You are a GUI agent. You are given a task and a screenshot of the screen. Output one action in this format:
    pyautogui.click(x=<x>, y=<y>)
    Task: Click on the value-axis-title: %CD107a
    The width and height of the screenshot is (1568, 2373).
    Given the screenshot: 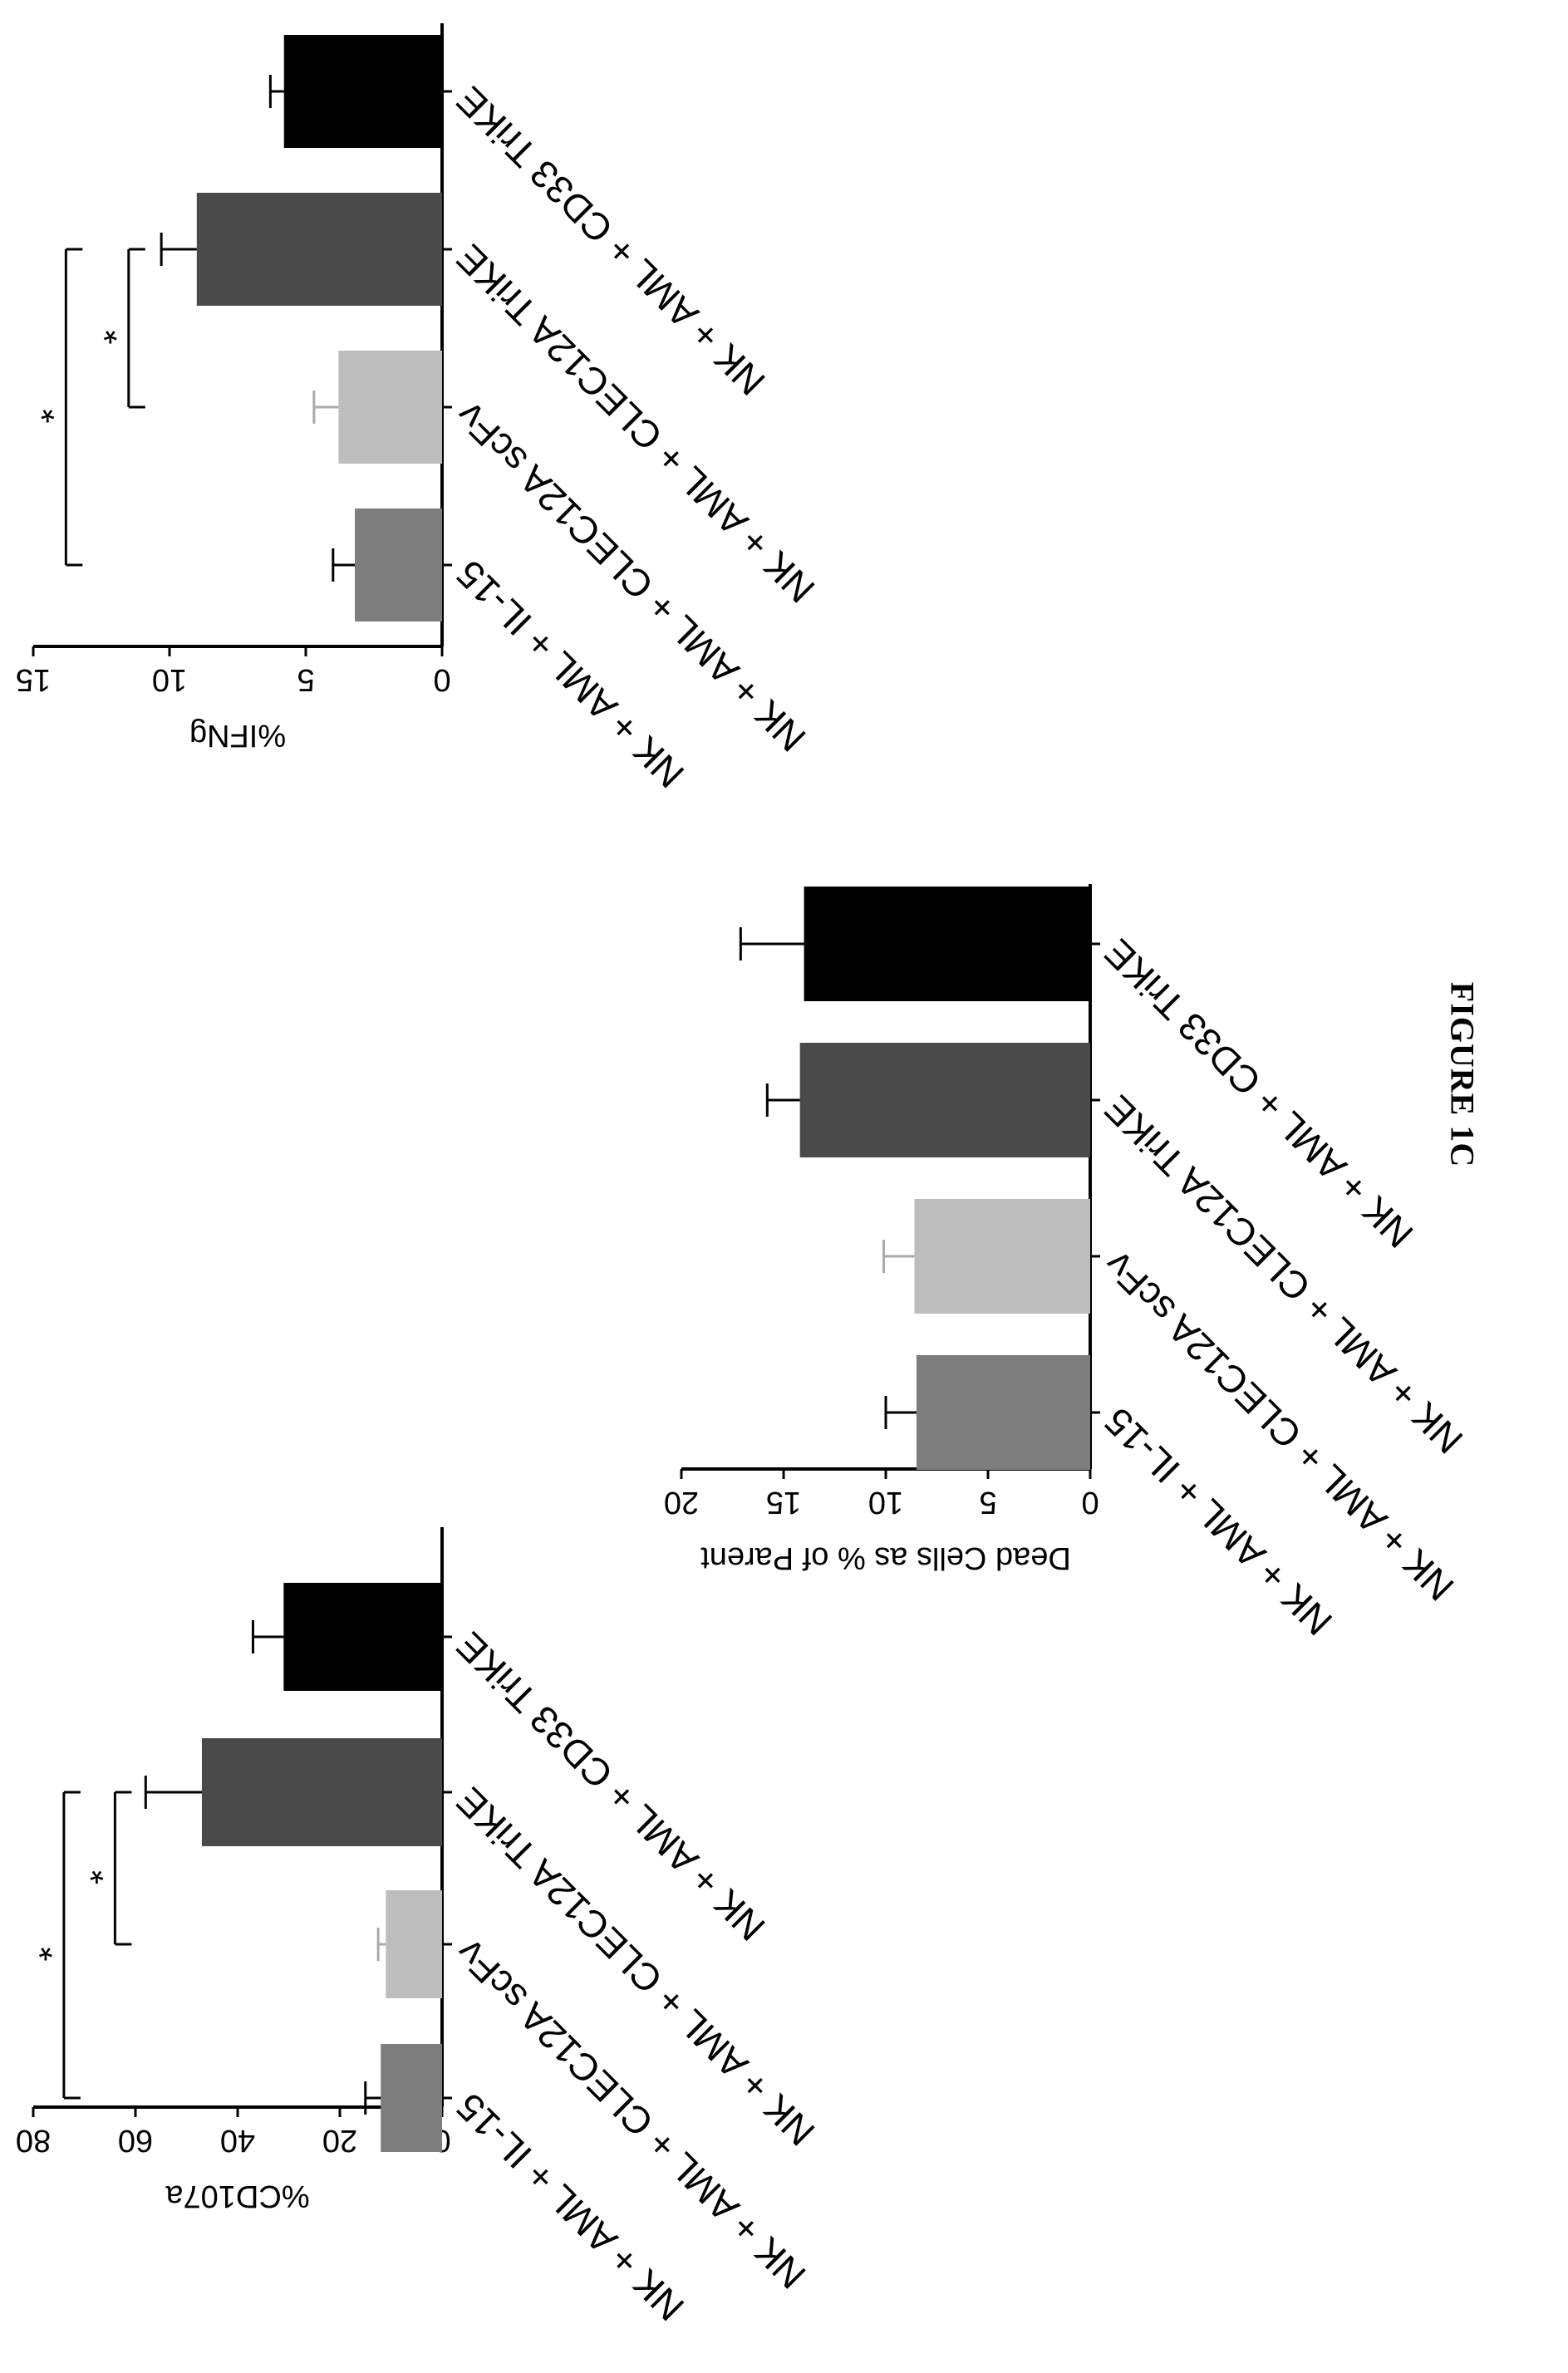 What is the action you would take?
    pyautogui.click(x=237, y=2196)
    